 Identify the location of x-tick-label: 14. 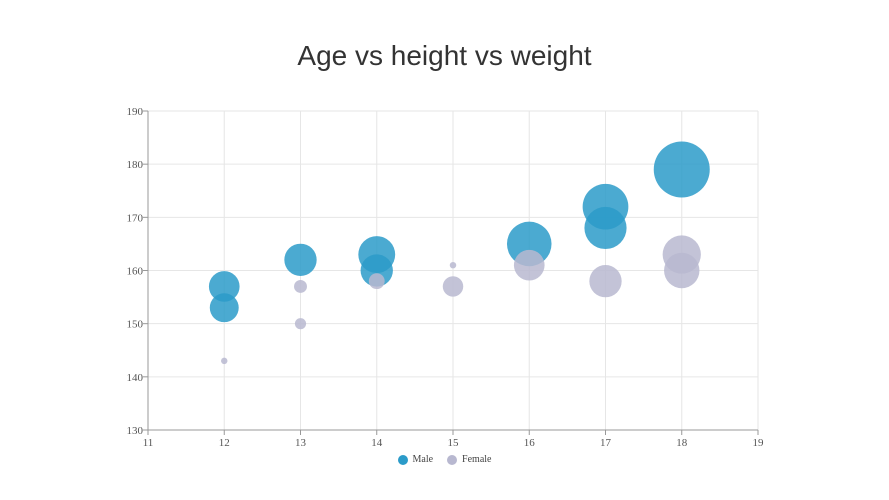
(377, 443).